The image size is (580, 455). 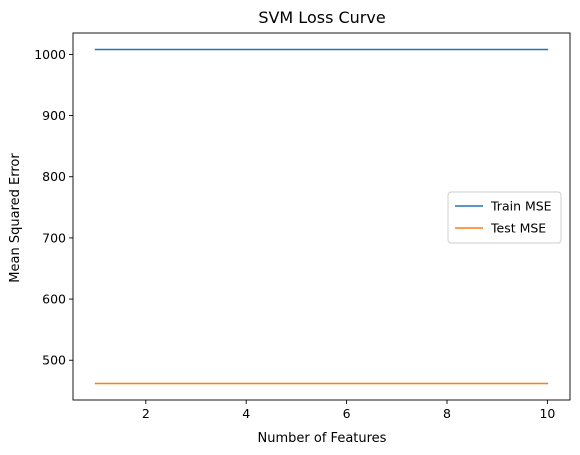 I want to click on y-tick-label: 900, so click(x=54, y=115).